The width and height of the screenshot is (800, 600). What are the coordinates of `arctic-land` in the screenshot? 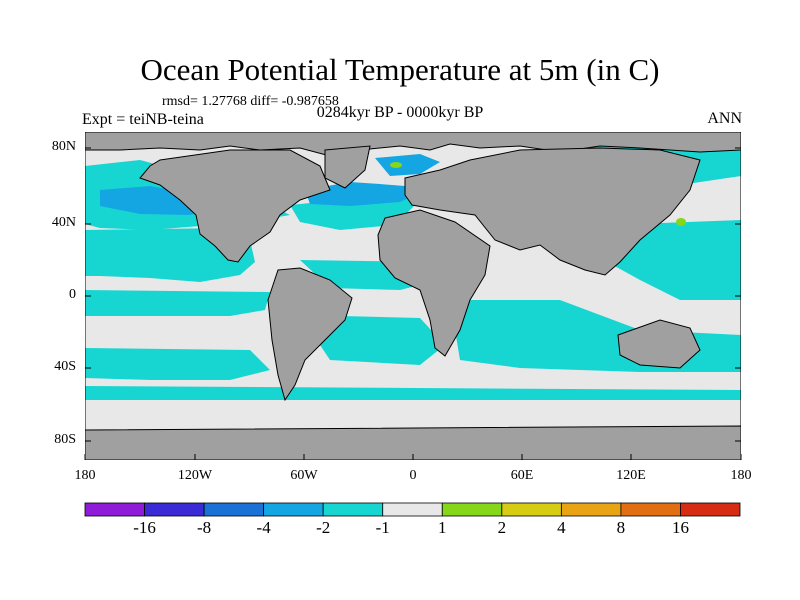 It's located at (413, 144).